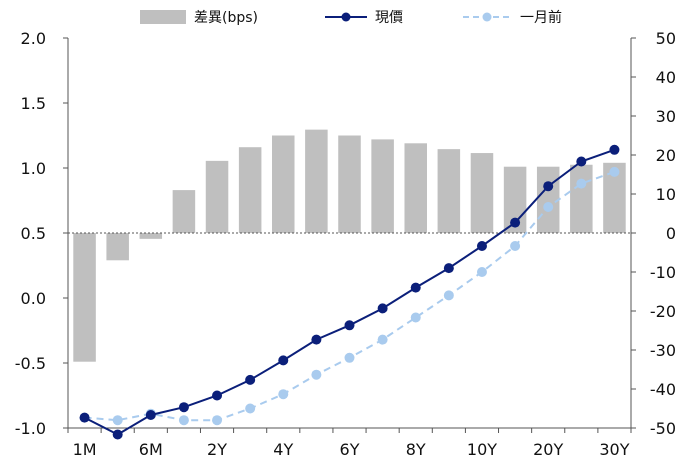  Describe the element at coordinates (33, 38) in the screenshot. I see `left-tick-label: 2.0` at that location.